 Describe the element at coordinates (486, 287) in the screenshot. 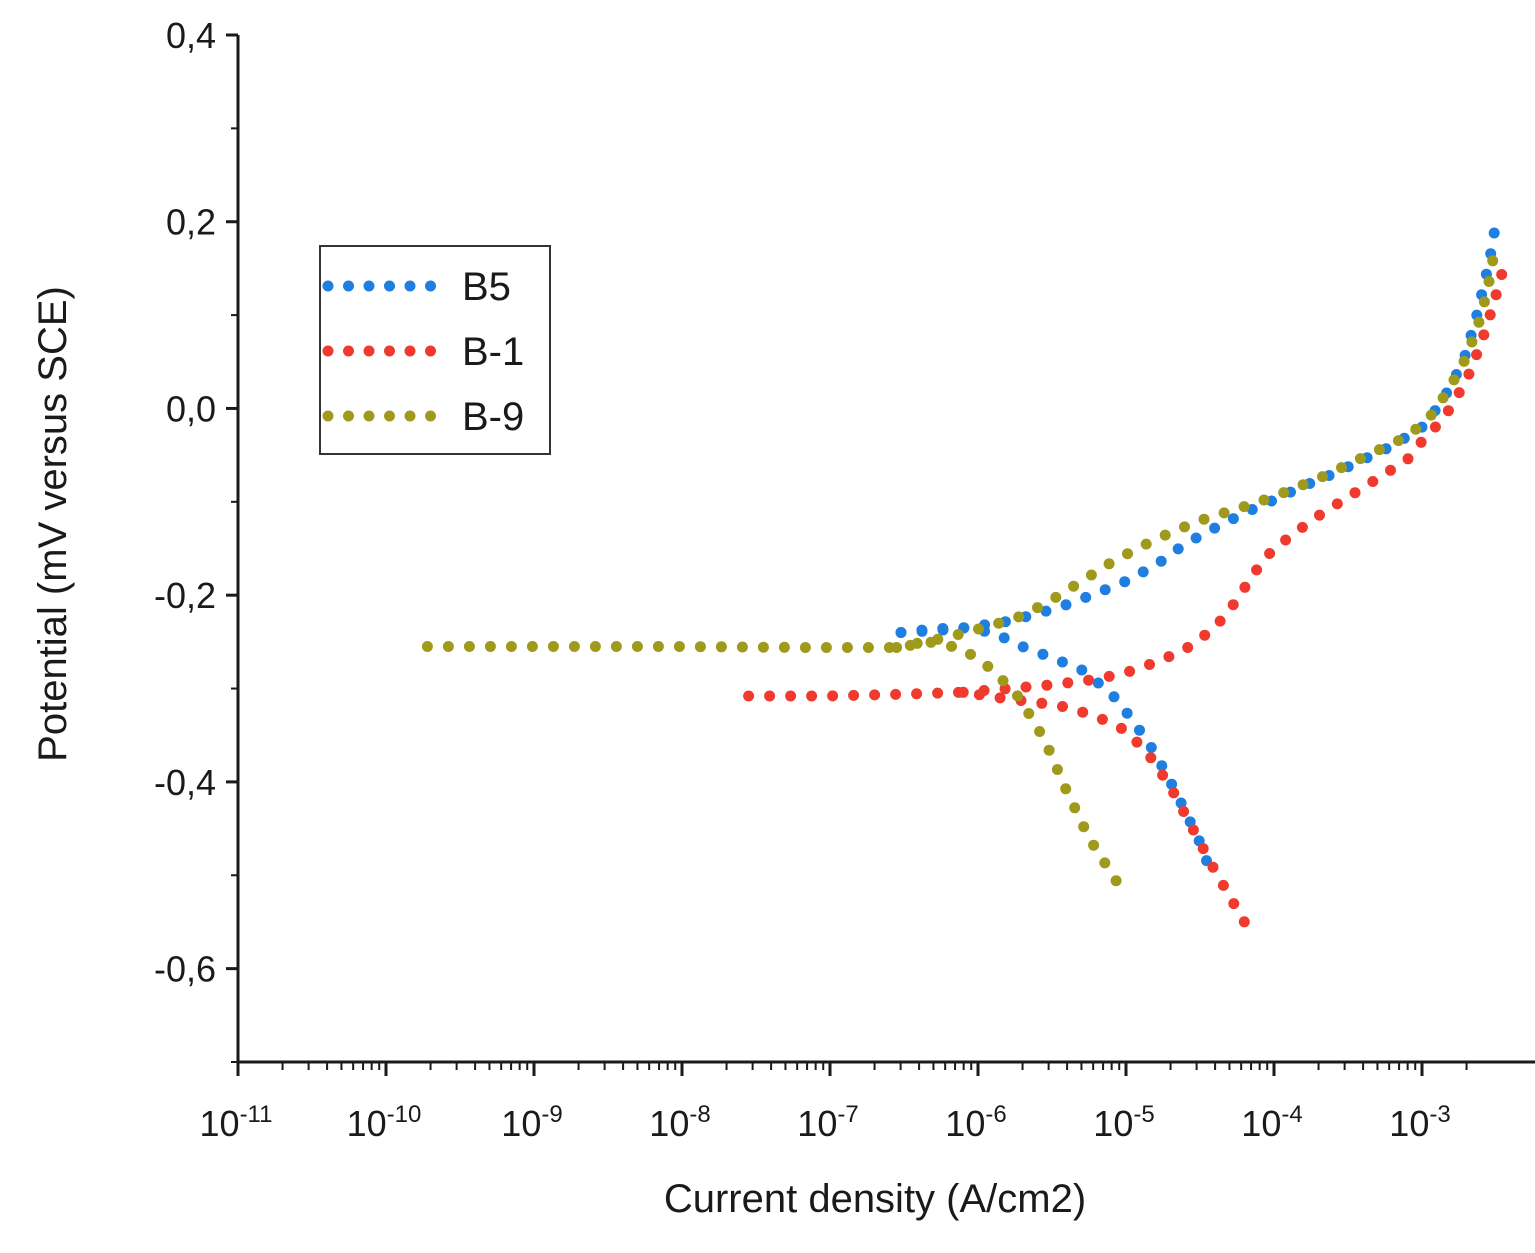

I see `legend-label: B5` at that location.